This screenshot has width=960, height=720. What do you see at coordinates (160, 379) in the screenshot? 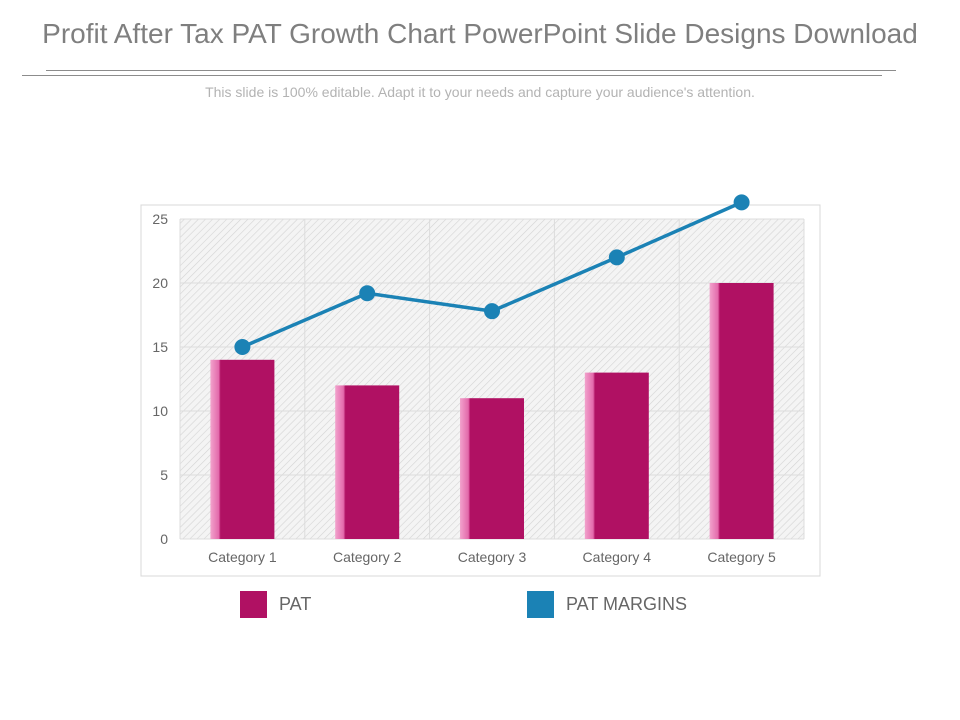
I see `y-axis-ticks: 0 5 10 15 20 25` at bounding box center [160, 379].